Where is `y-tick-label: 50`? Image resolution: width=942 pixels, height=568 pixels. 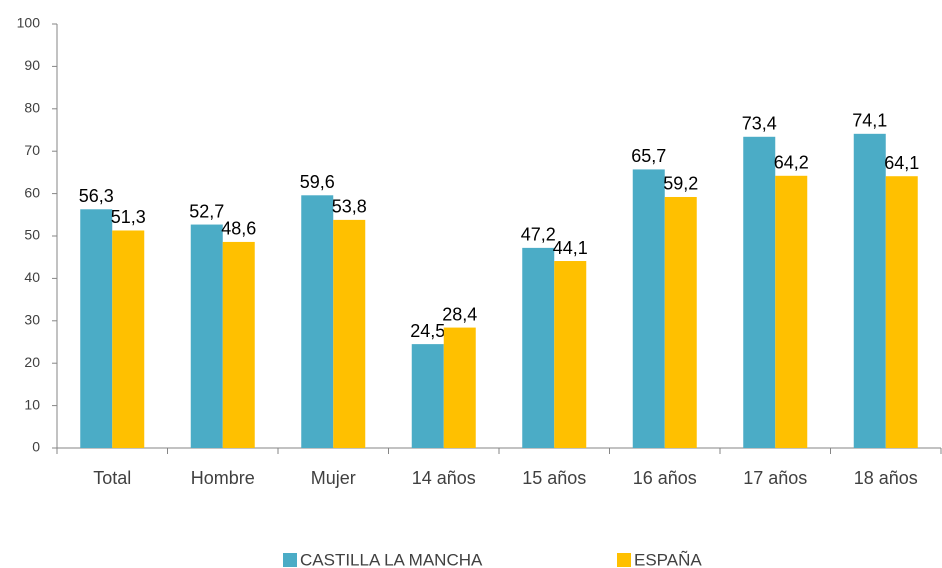
y-tick-label: 50 is located at coordinates (32, 235).